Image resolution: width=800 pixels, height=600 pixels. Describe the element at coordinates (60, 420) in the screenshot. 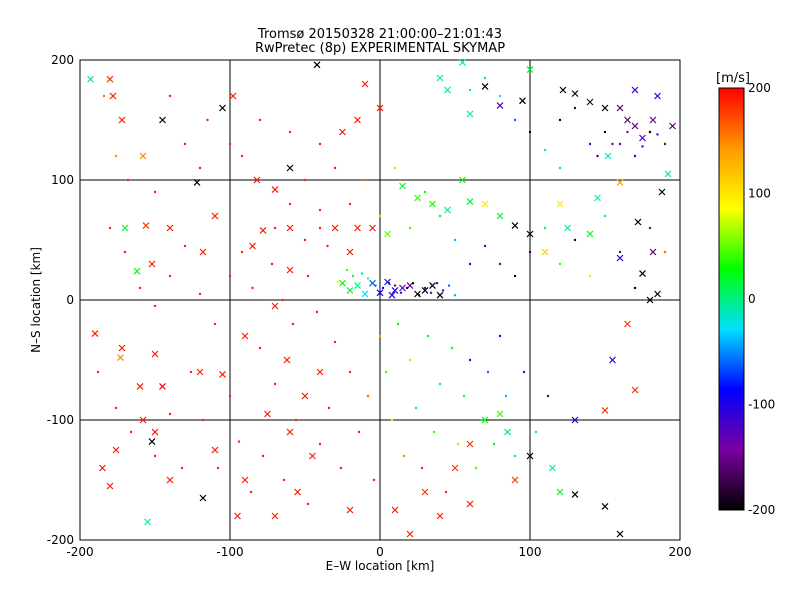

I see `y-tick-label: -100` at that location.